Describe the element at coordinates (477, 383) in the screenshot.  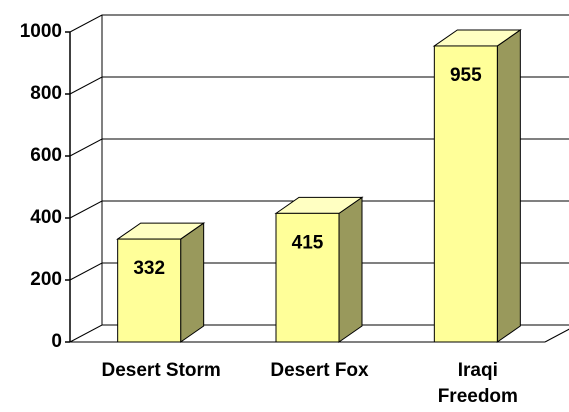
I see `x-tick-label: Iraqi Freedom` at that location.